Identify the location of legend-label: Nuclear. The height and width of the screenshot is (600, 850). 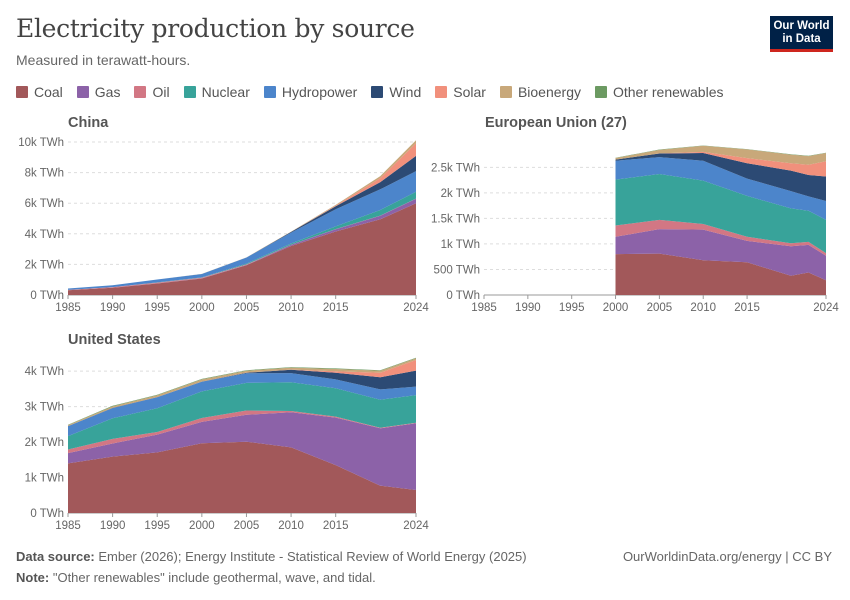
(225, 92).